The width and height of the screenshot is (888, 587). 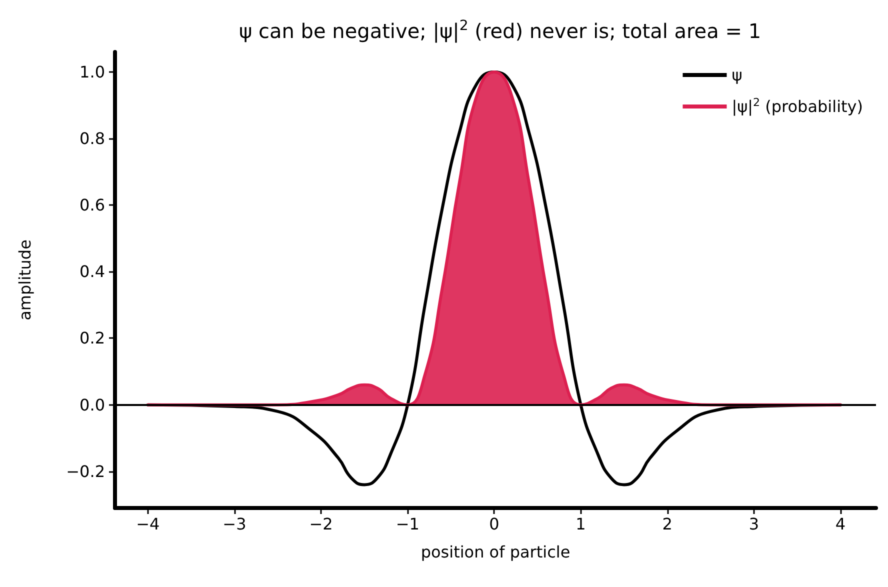 I want to click on x-axis-title: position of particle, so click(x=495, y=552).